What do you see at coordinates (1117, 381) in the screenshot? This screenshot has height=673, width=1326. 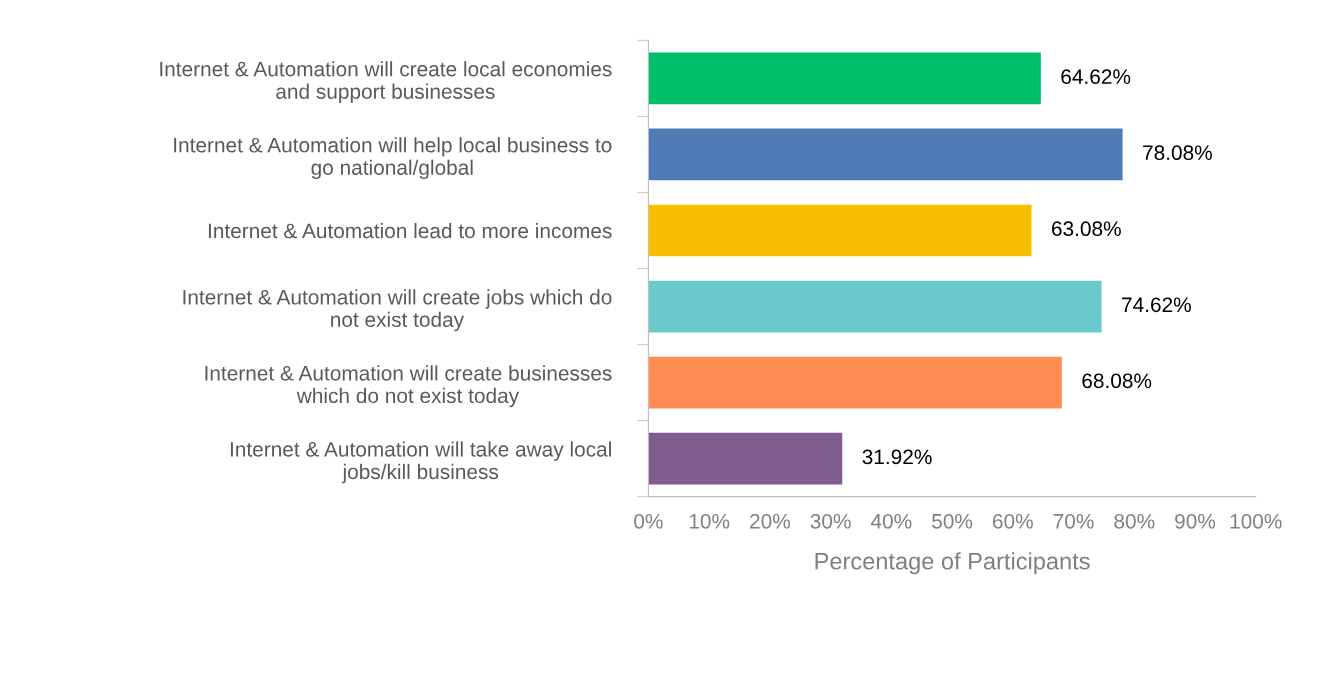 I see `data-label: 68.08%` at bounding box center [1117, 381].